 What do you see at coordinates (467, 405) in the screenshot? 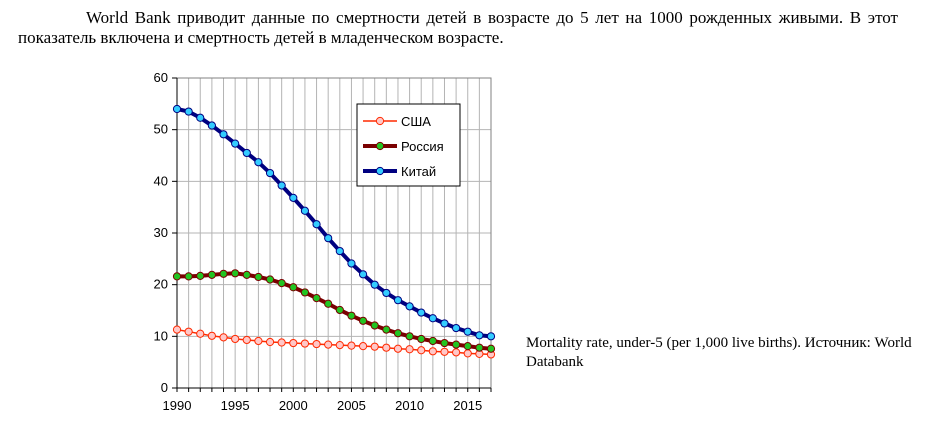
I see `x-tick-label: 2015` at bounding box center [467, 405].